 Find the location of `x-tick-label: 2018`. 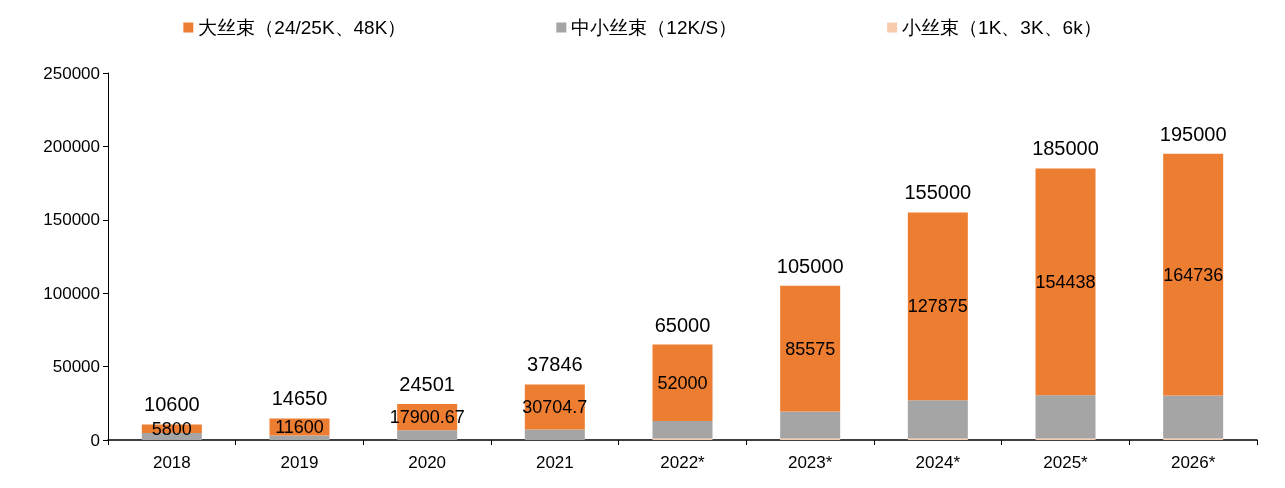

x-tick-label: 2018 is located at coordinates (171, 462).